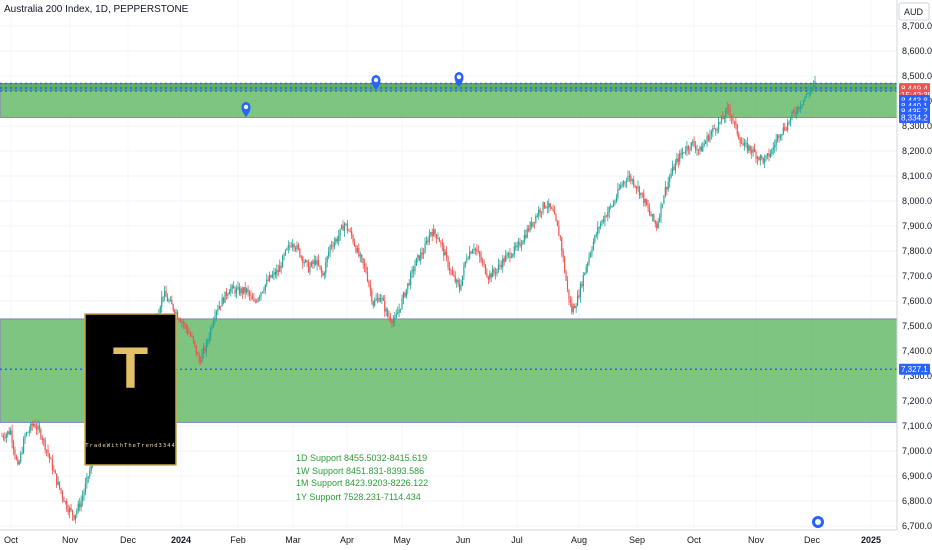 The width and height of the screenshot is (932, 550). Describe the element at coordinates (818, 522) in the screenshot. I see `tradingview-logo-icon` at that location.